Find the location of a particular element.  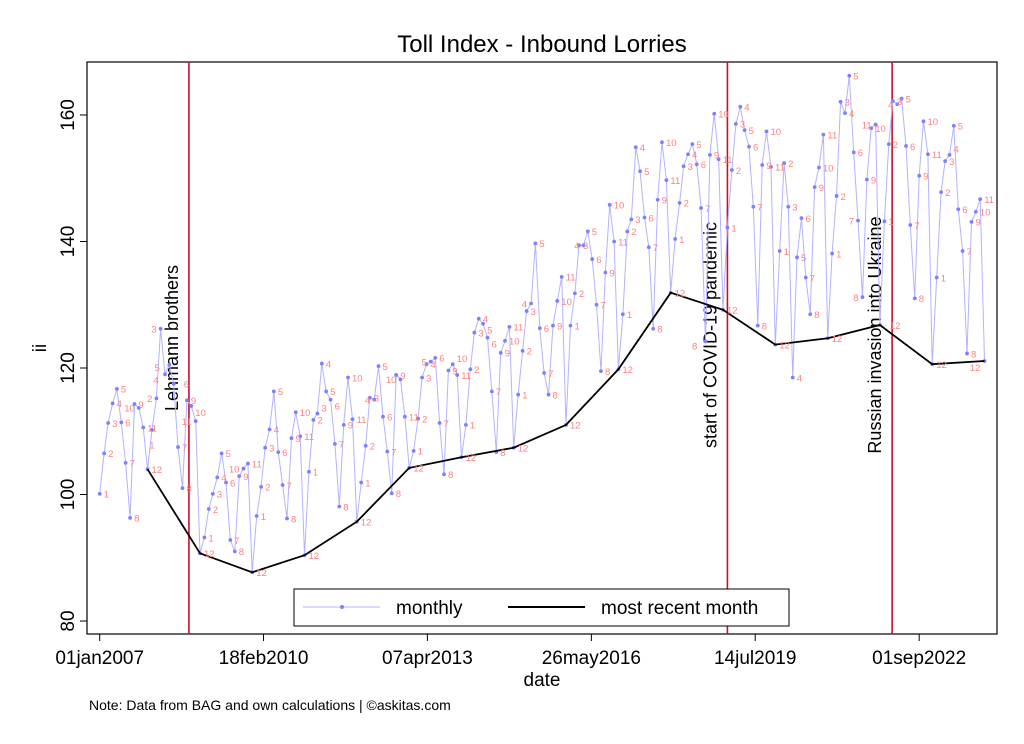

x-axis-label: date is located at coordinates (542, 680).